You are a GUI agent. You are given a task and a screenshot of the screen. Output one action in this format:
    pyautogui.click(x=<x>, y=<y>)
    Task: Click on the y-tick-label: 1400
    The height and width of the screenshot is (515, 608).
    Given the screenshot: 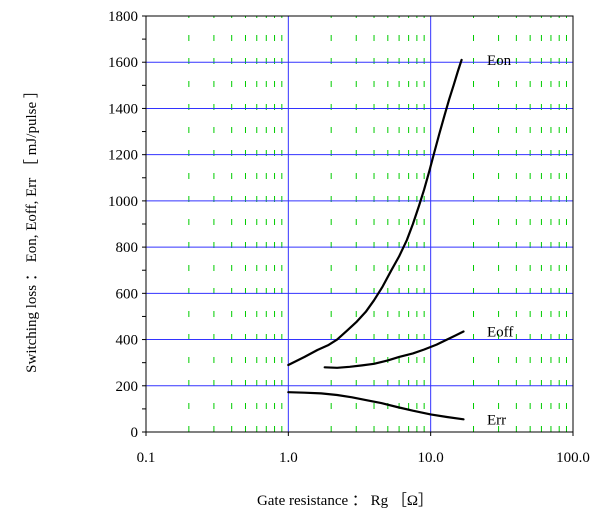 What is the action you would take?
    pyautogui.click(x=123, y=109)
    